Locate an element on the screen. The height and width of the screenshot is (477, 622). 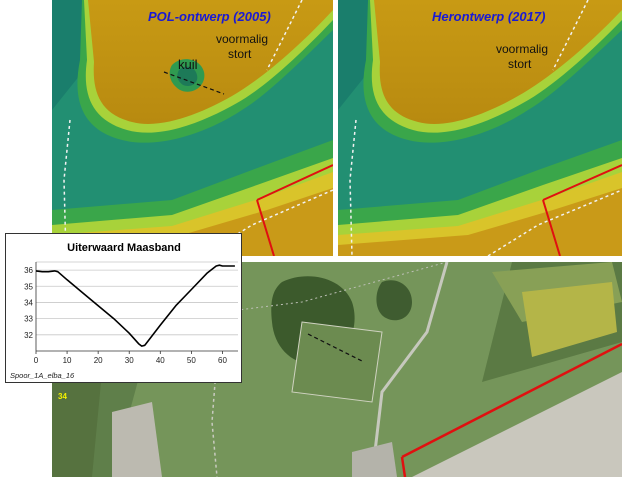
panel-title: POL-ontwerp (2005) is located at coordinates (209, 16).